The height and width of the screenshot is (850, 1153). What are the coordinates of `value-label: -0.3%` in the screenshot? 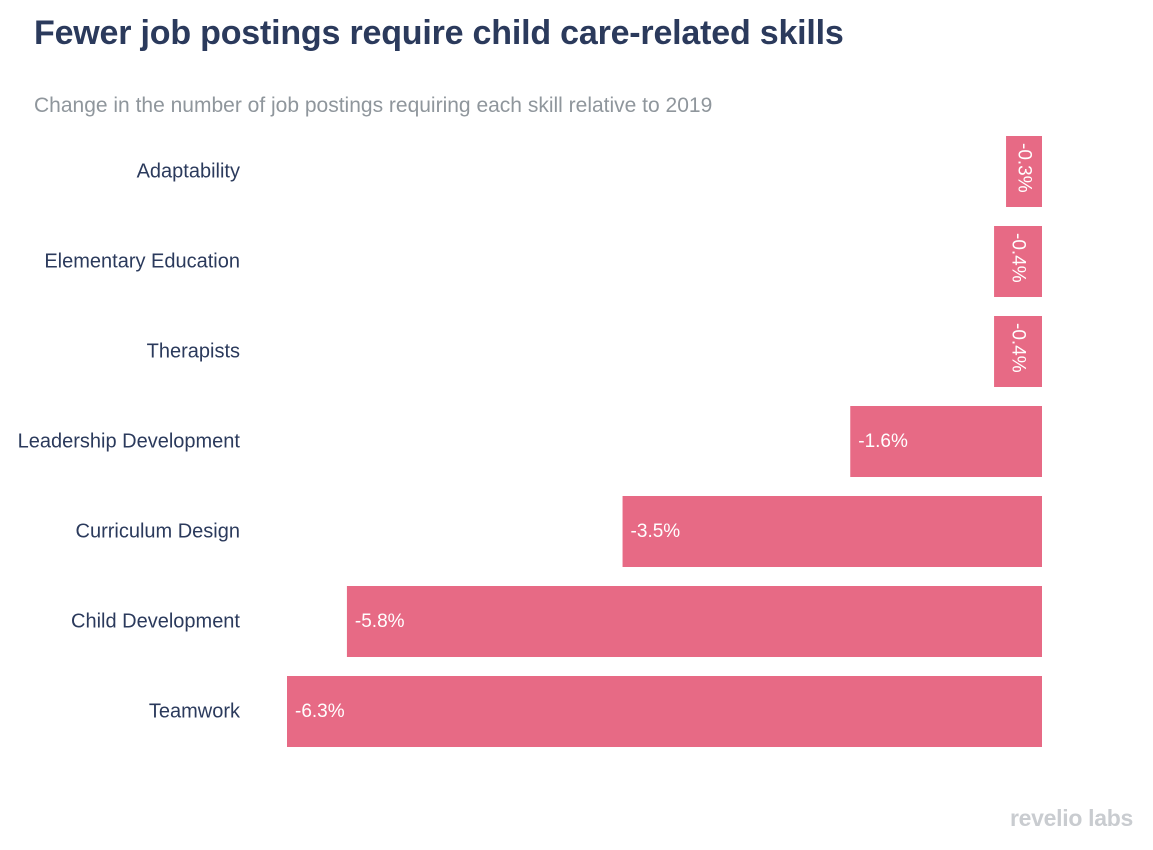 It's located at (1024, 168).